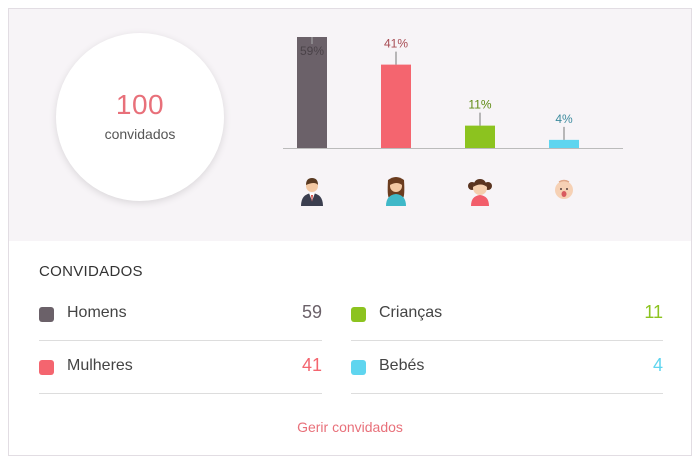  Describe the element at coordinates (180, 368) in the screenshot. I see `legend-item-mulheres: Mulheres 41` at that location.